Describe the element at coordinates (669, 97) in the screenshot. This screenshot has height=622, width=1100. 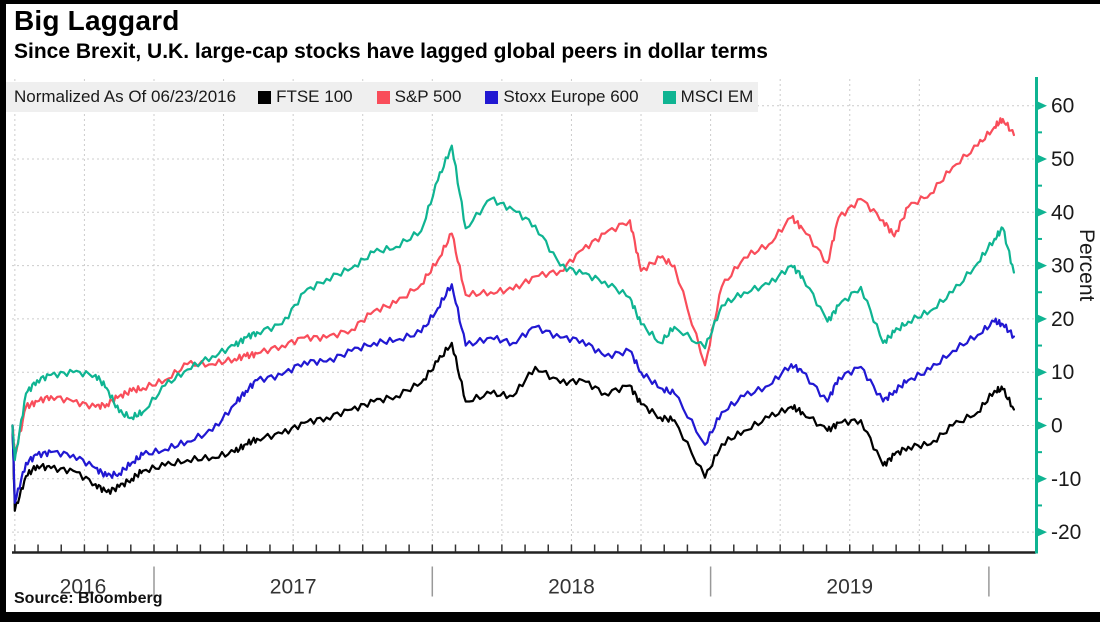
I see `msci-em-swatch-icon` at that location.